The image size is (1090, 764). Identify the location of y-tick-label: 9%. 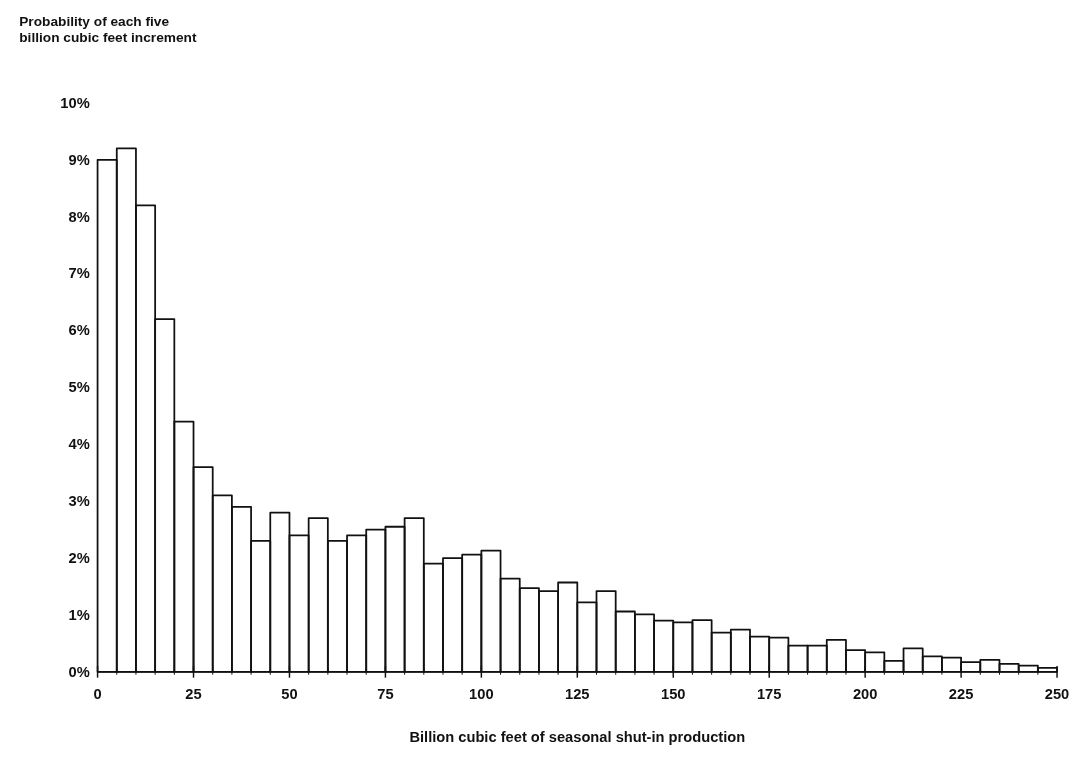
(79, 159).